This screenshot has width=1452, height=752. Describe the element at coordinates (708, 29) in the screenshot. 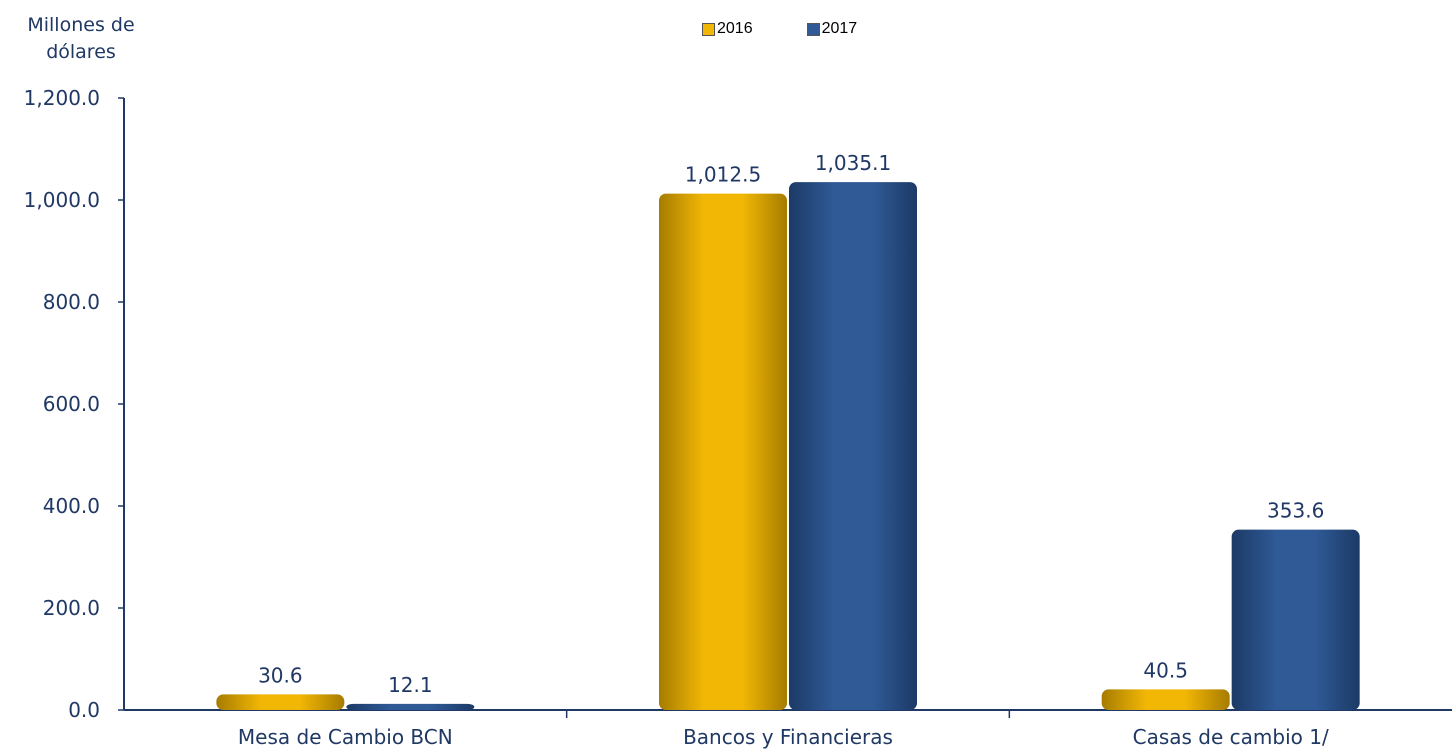

I see `legend-swatch-2016` at that location.